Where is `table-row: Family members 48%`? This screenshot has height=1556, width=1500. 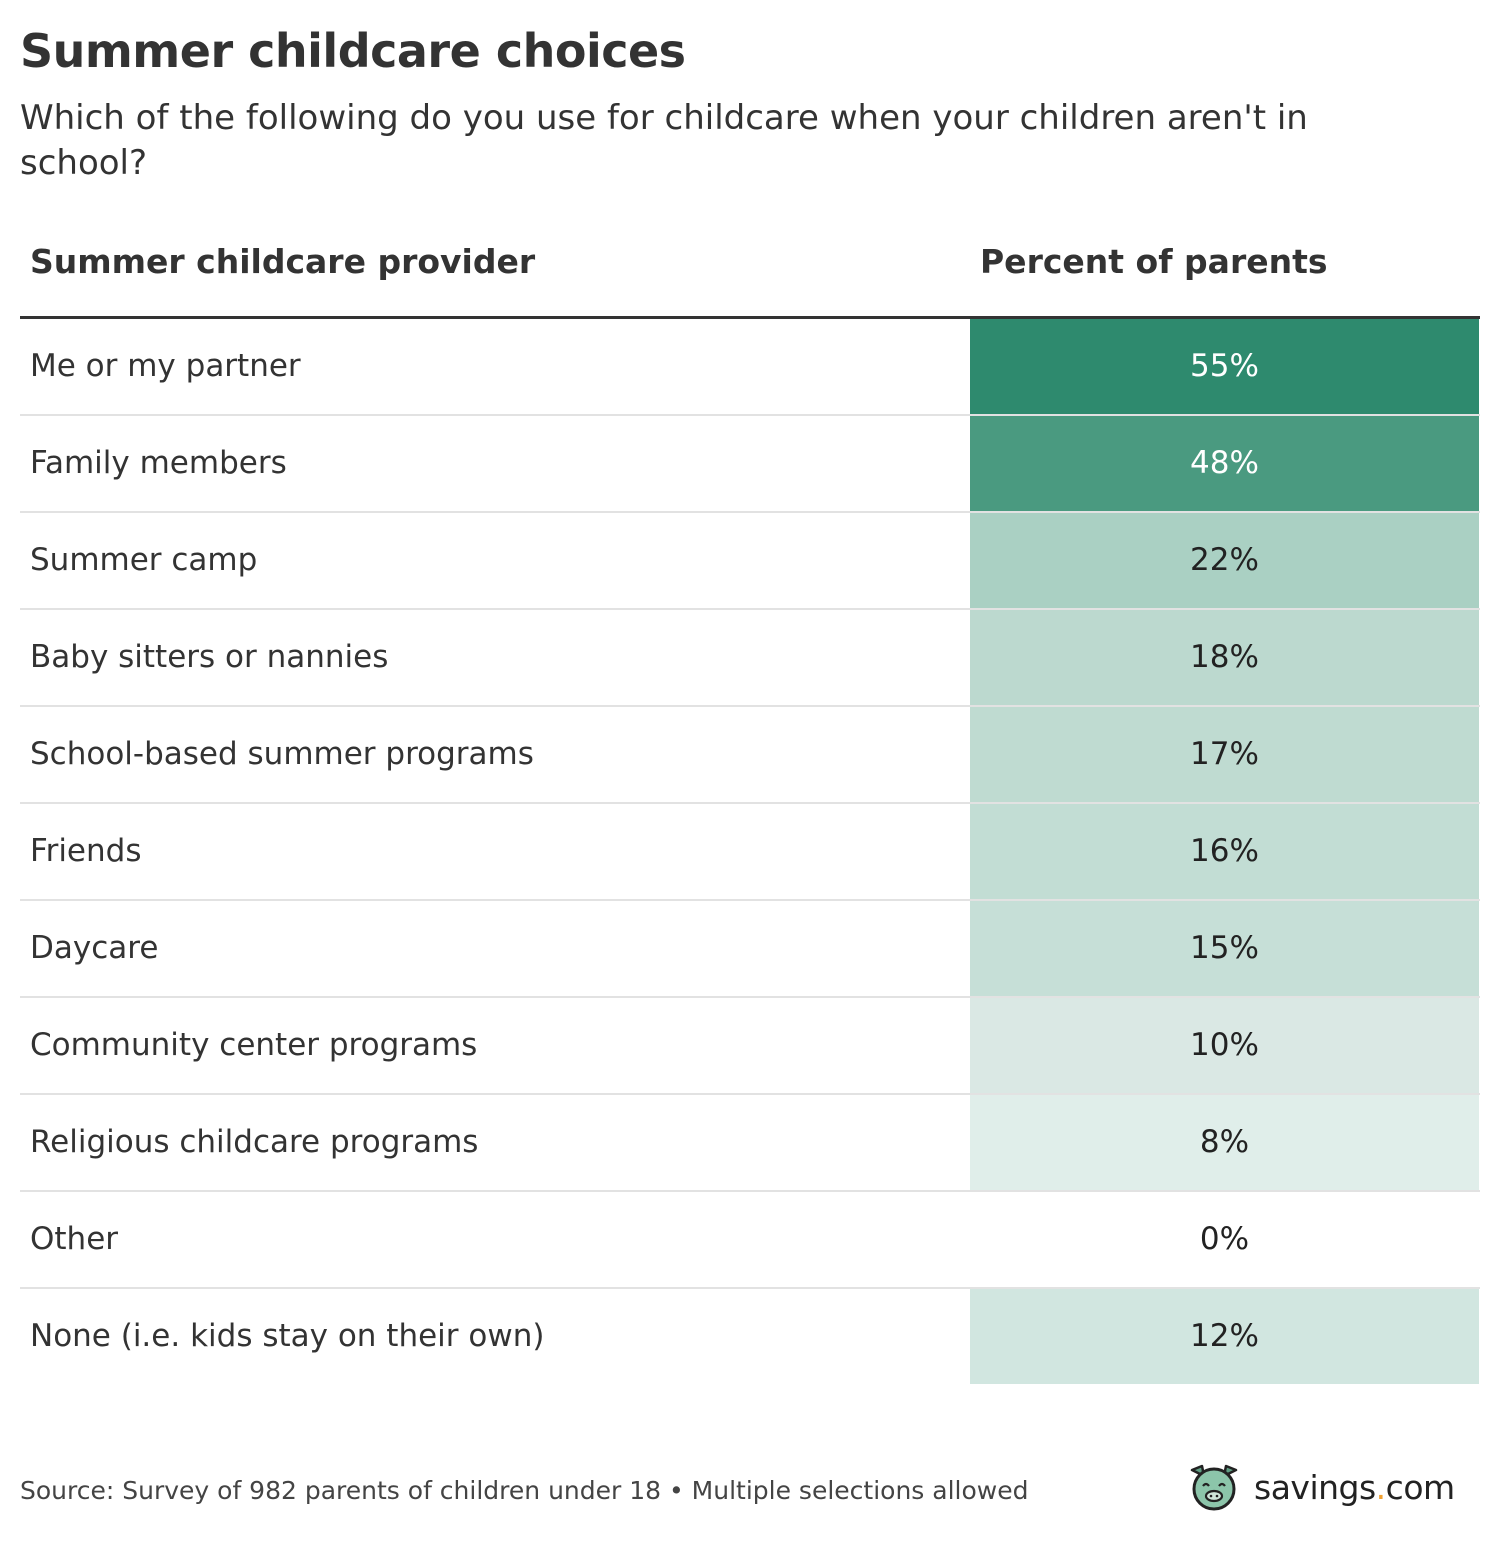 table-row: Family members 48% is located at coordinates (750, 464).